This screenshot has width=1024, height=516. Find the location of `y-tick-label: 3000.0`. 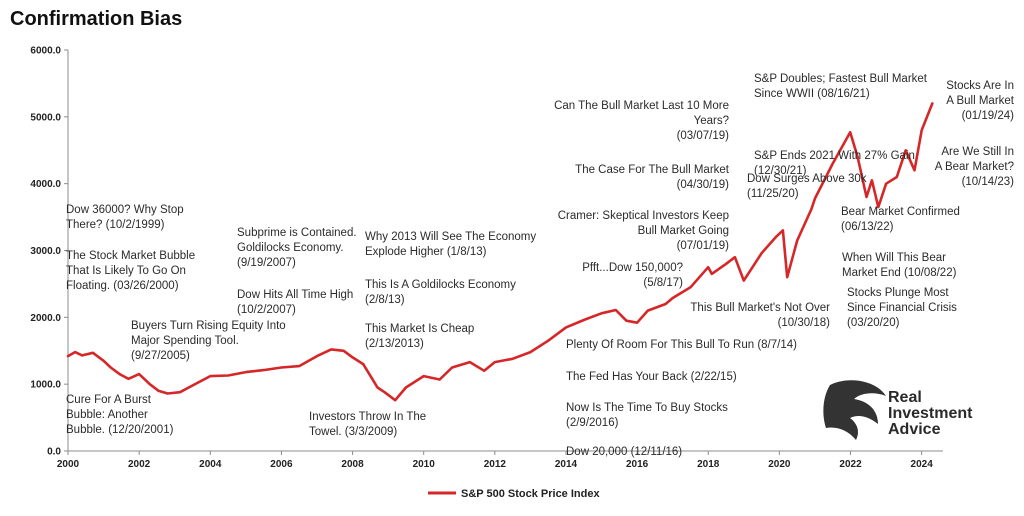

y-tick-label: 3000.0 is located at coordinates (45, 251).